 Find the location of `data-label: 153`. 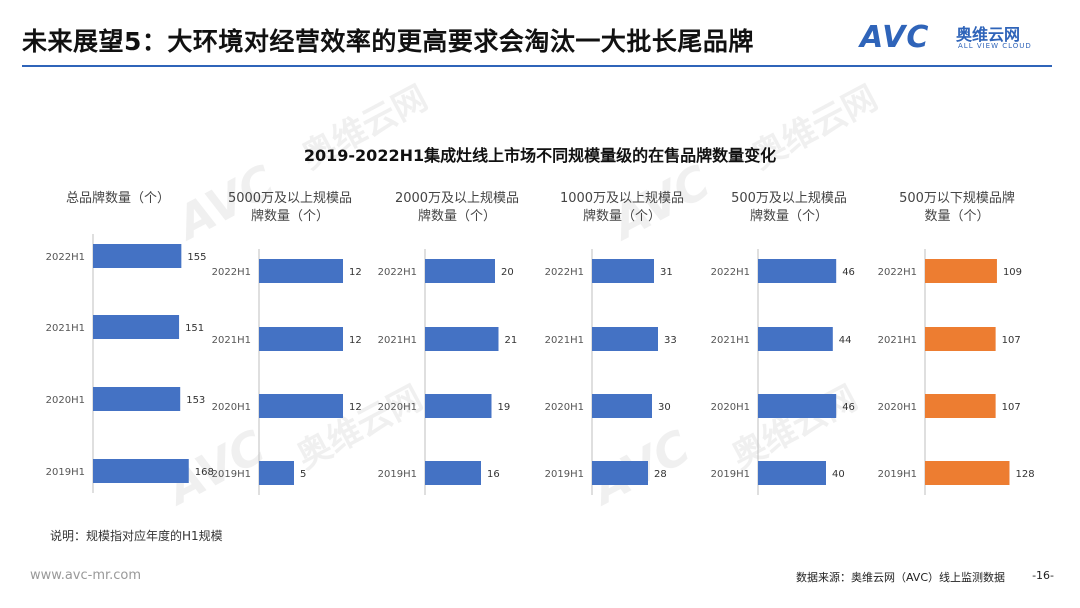

data-label: 153 is located at coordinates (195, 400).